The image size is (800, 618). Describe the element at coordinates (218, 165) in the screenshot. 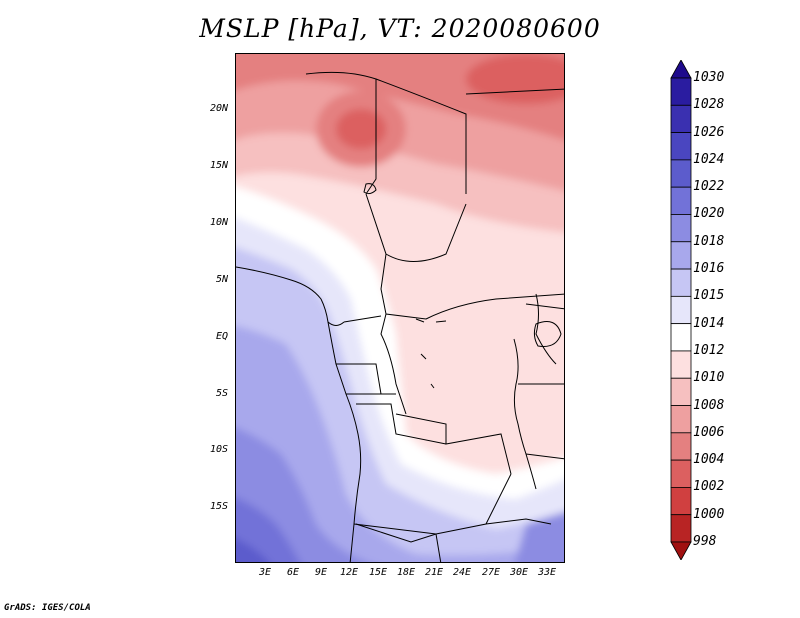

I see `lat-tick-label: 15N` at that location.